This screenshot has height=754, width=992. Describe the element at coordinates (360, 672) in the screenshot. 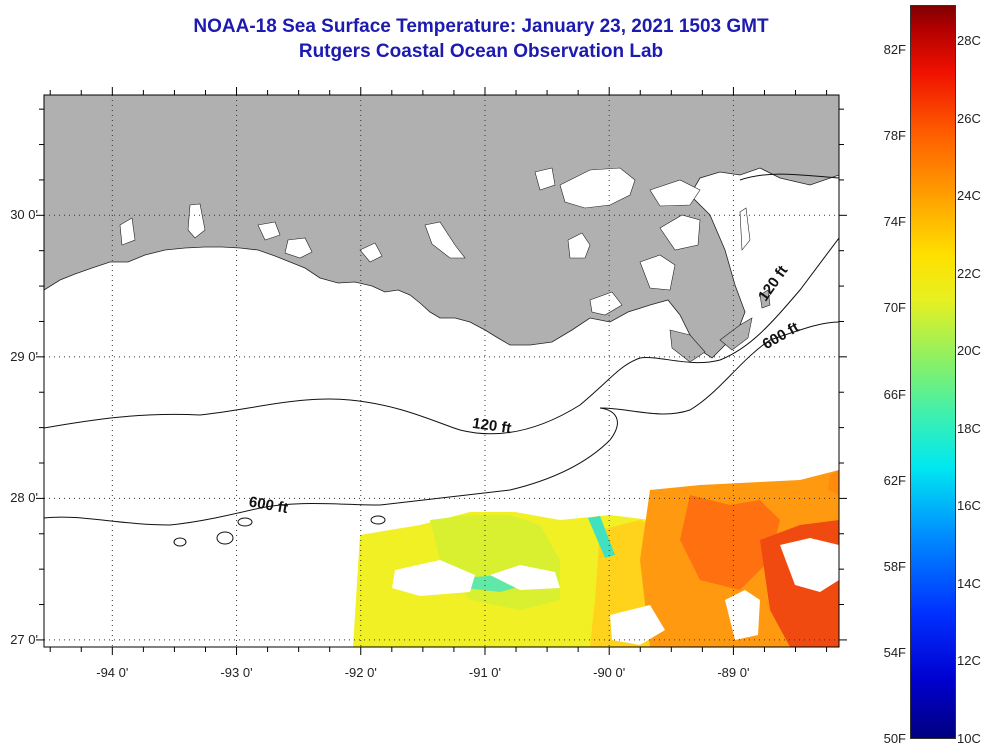

I see `longitude-label: -92 0'` at that location.